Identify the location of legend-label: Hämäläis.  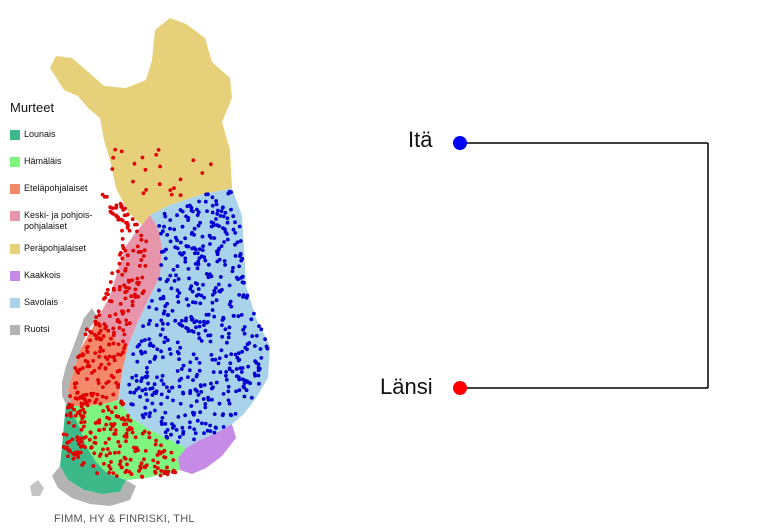
(43, 161).